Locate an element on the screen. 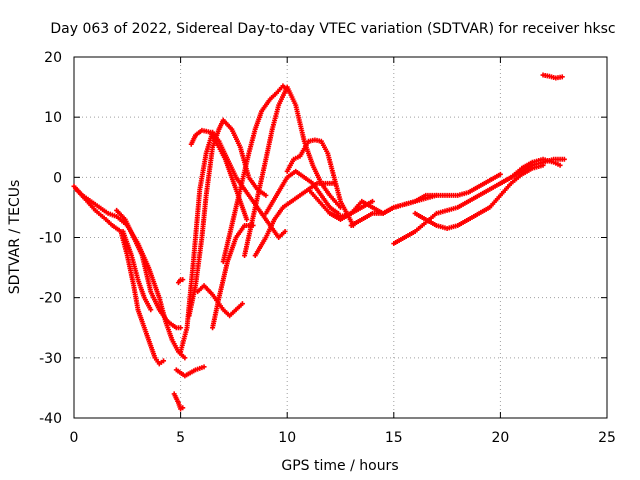 The width and height of the screenshot is (640, 480). y-tick-label: 10 is located at coordinates (53, 118).